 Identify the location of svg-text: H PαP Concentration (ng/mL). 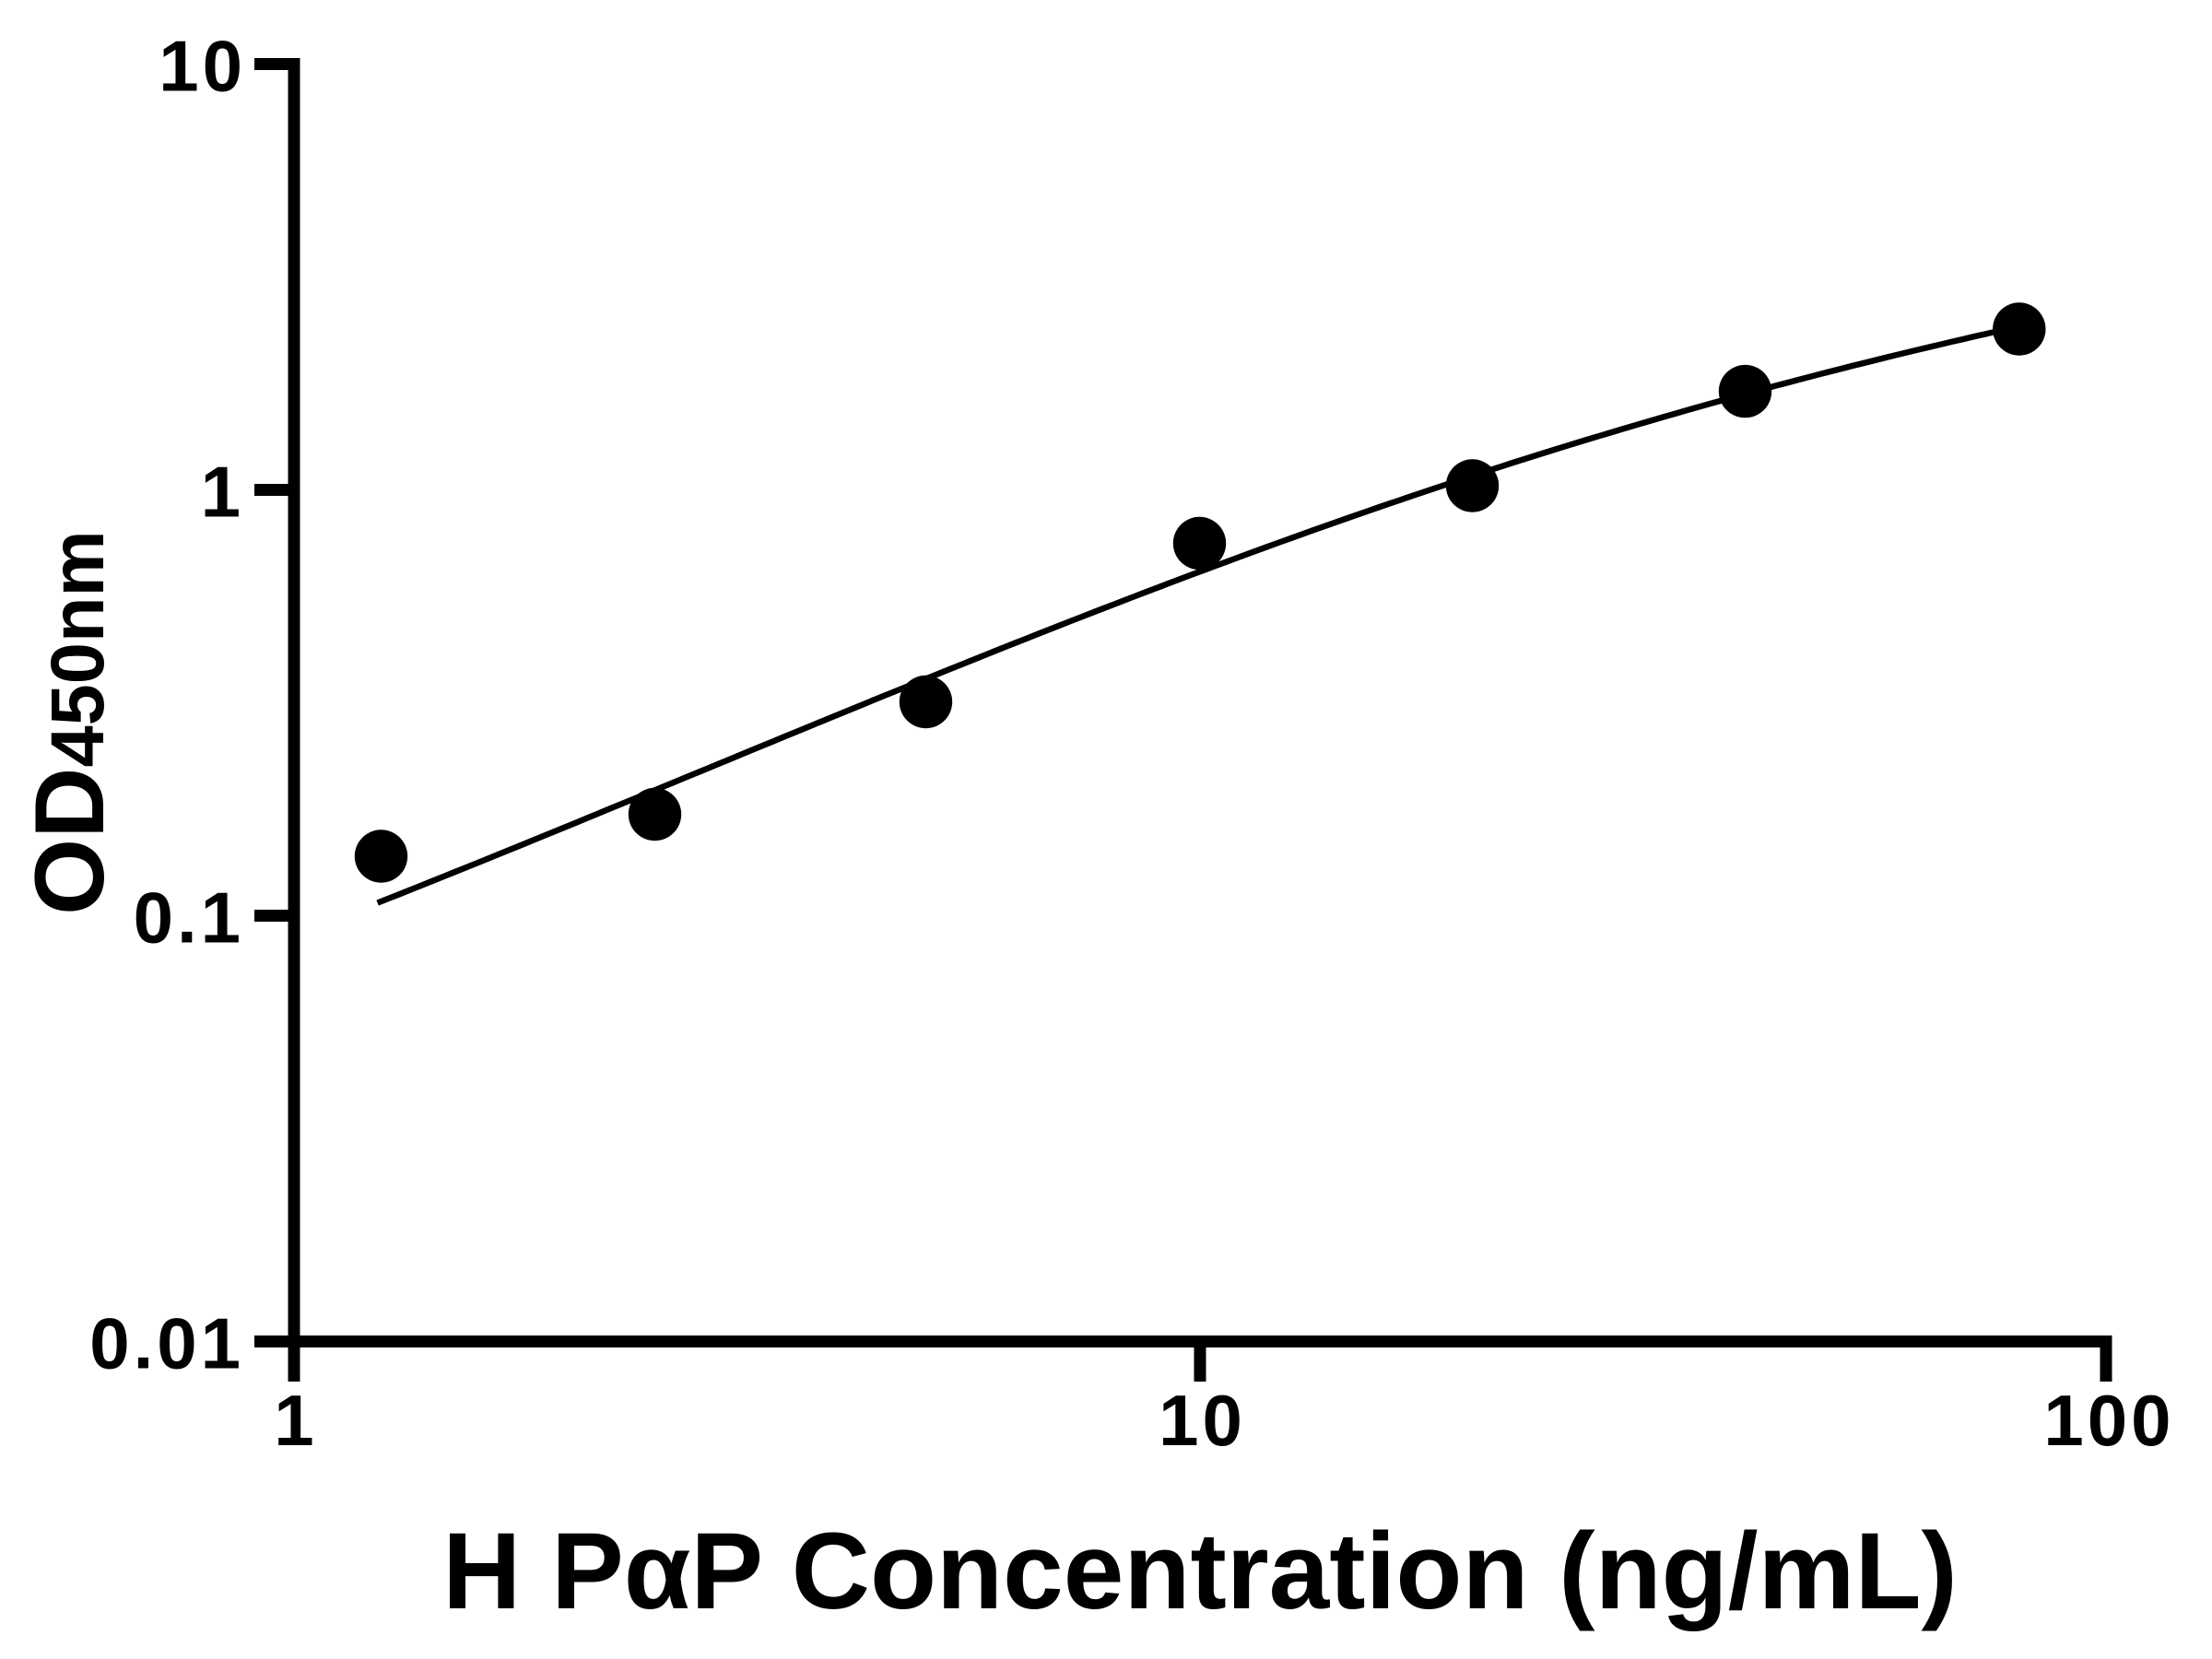
(1200, 1571).